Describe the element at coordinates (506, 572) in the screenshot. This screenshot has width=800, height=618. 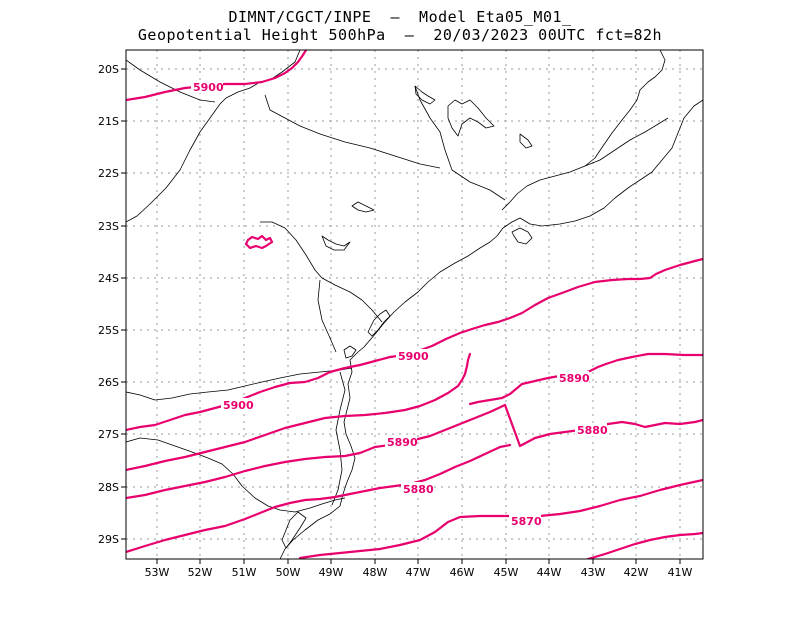
I see `x-tick-label: 45W` at that location.